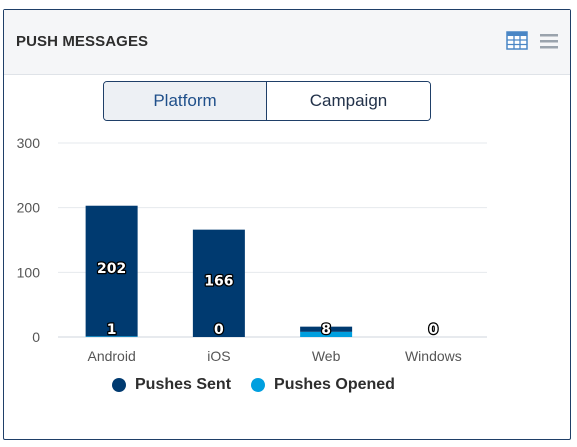 This screenshot has height=447, width=577. I want to click on bar-pushes-sent-ios, so click(218, 283).